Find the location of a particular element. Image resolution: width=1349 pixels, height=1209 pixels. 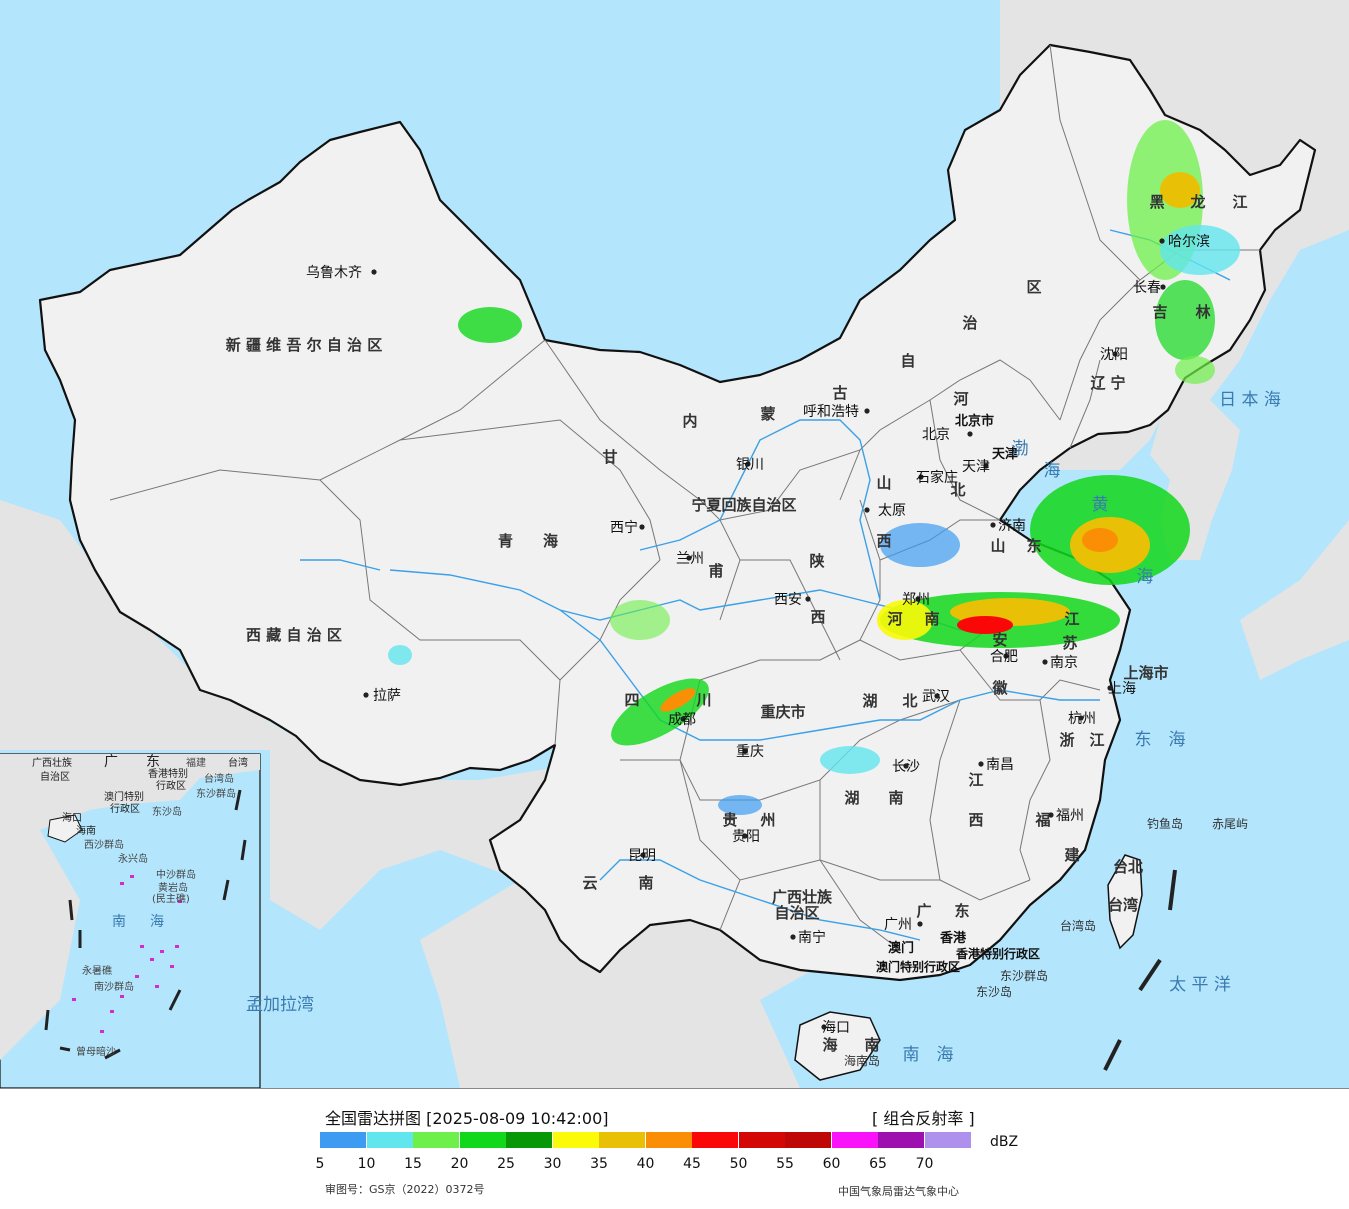

province-label: 甘 is located at coordinates (609, 457).